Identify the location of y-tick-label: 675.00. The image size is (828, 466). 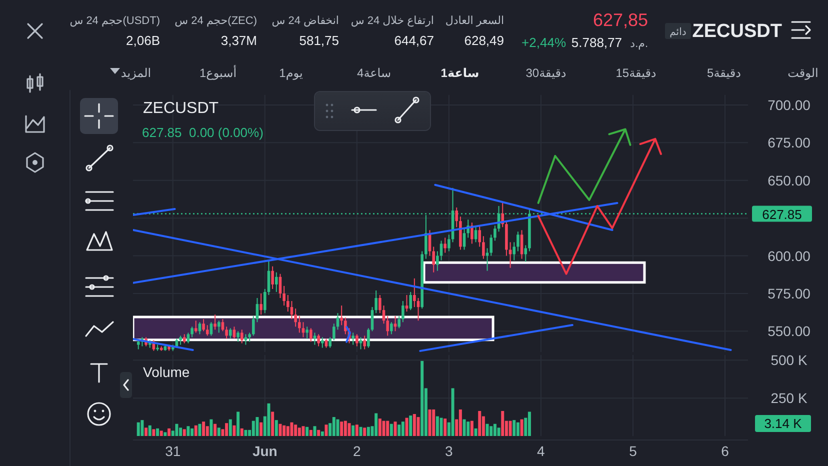
(789, 142).